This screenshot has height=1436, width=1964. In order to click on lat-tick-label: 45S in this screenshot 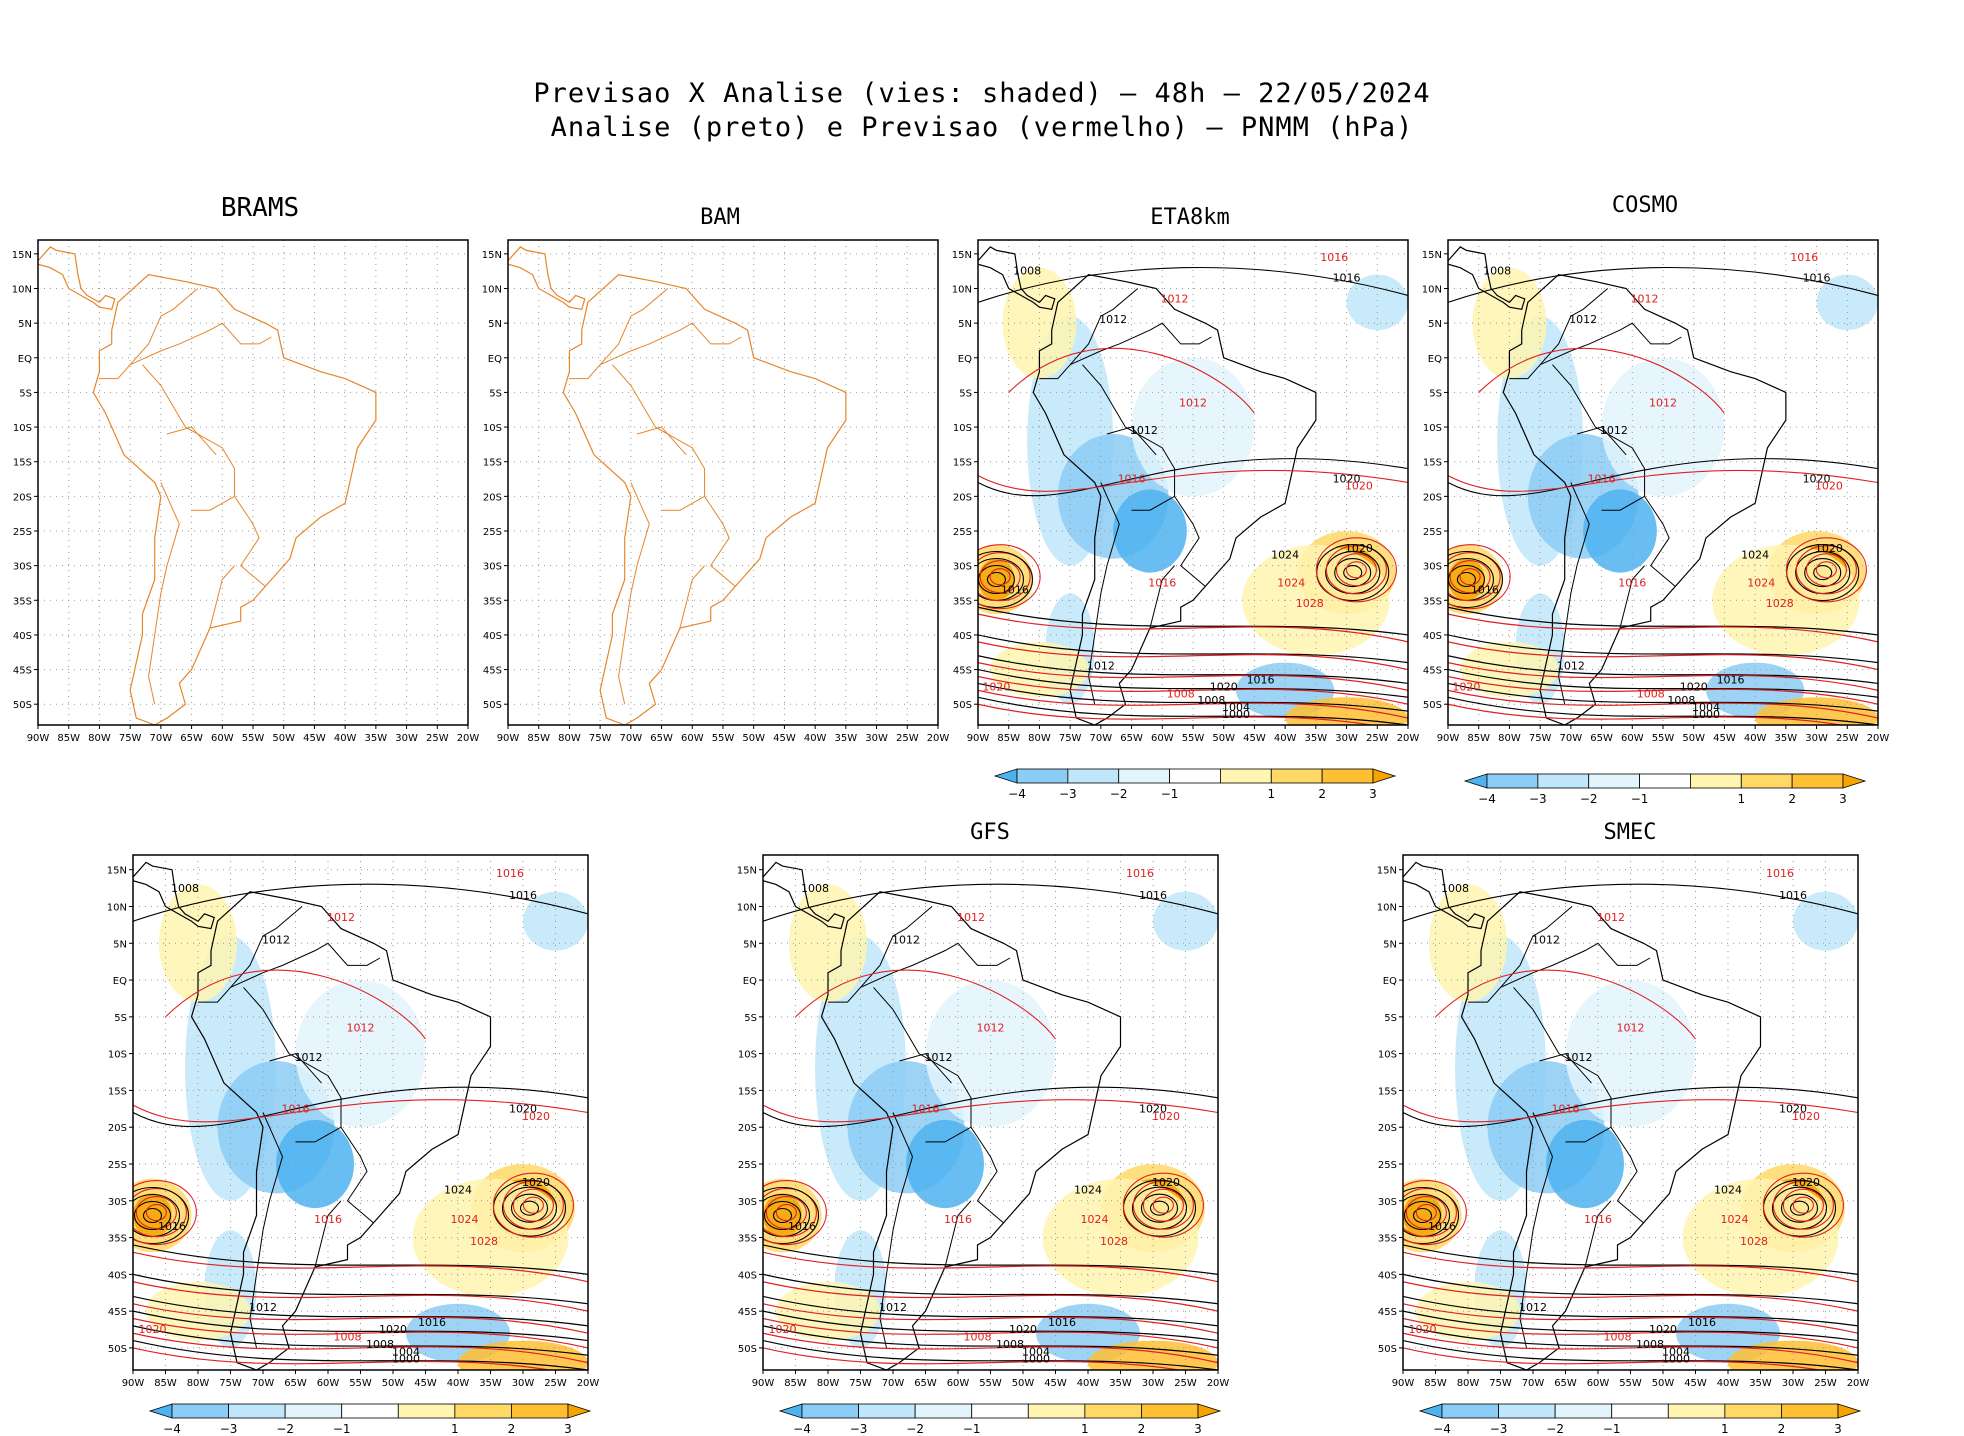, I will do `click(962, 671)`.